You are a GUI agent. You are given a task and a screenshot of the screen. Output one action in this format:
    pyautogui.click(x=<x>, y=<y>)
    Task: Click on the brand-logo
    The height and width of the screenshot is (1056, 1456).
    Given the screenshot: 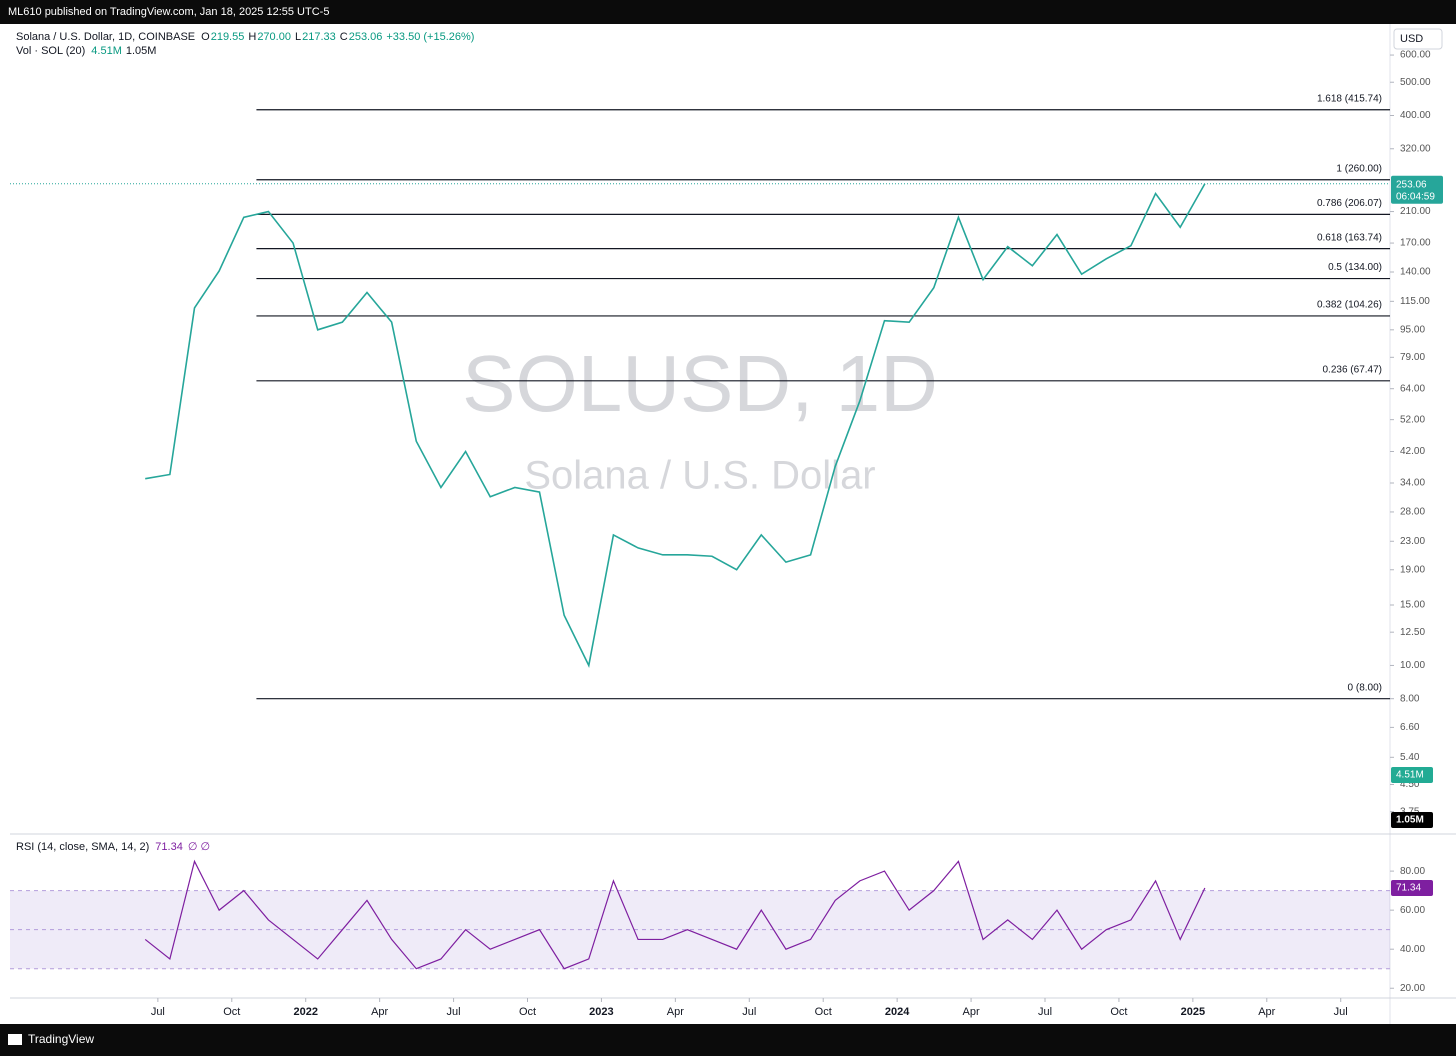 What is the action you would take?
    pyautogui.click(x=15, y=1039)
    